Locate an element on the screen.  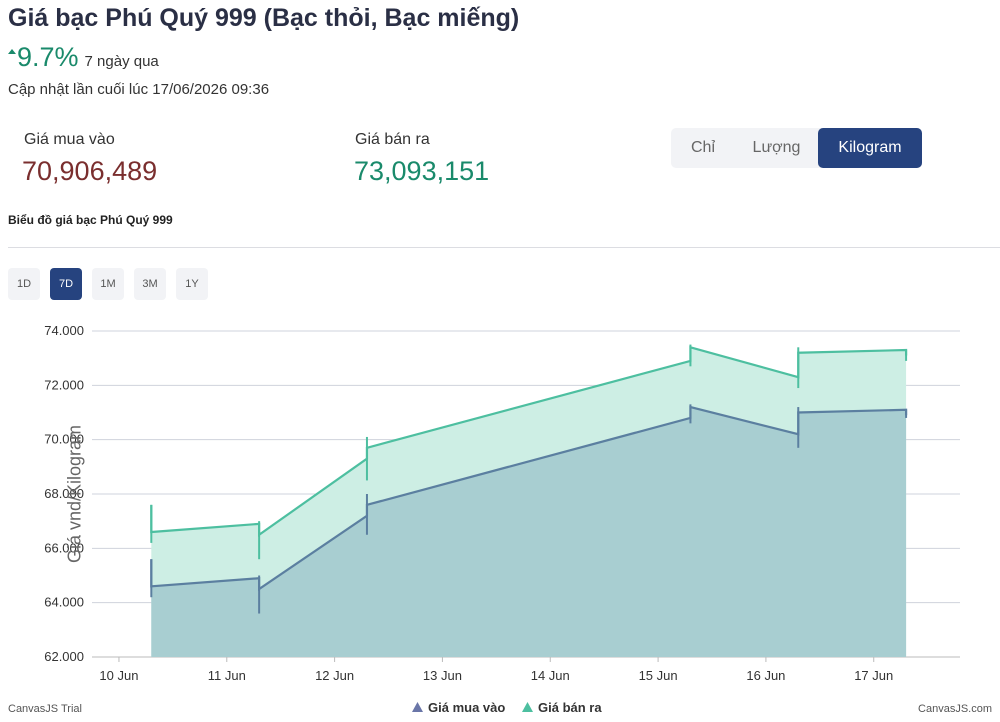
legend-sell-marker is located at coordinates (527, 707).